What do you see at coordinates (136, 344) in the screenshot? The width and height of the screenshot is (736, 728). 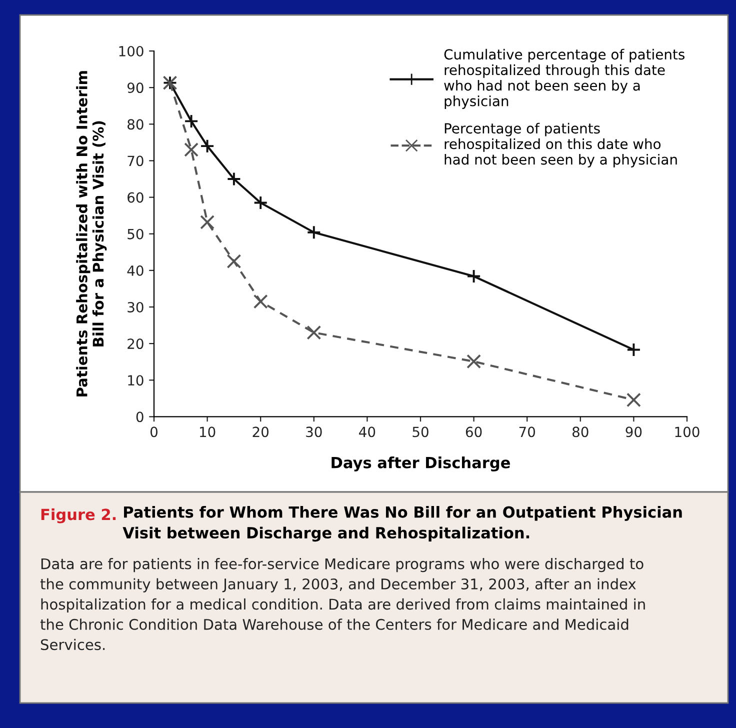 I see `y-tick-label: 20` at bounding box center [136, 344].